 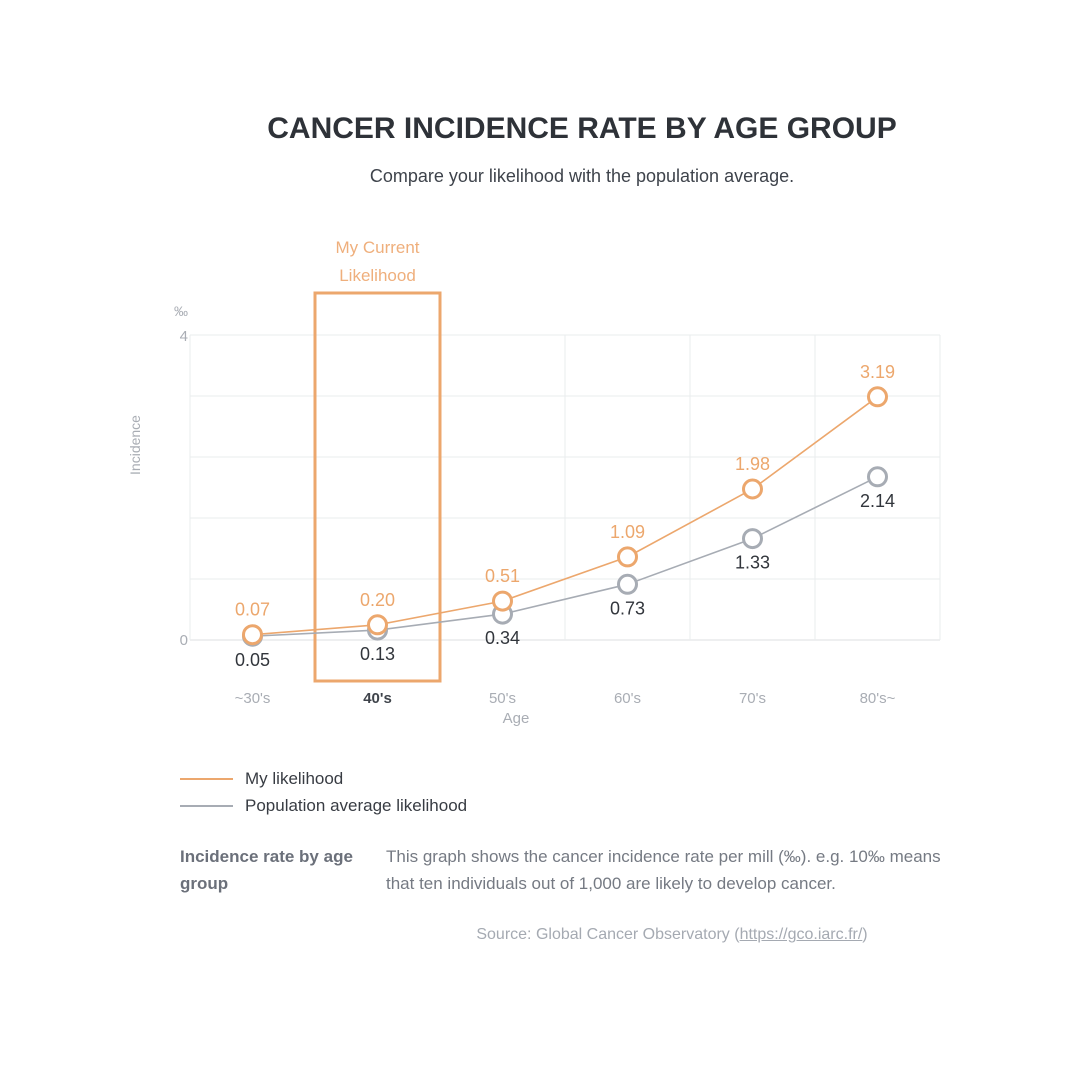 I want to click on source-prefix: Source: Global Cancer Observatory (, so click(x=608, y=934).